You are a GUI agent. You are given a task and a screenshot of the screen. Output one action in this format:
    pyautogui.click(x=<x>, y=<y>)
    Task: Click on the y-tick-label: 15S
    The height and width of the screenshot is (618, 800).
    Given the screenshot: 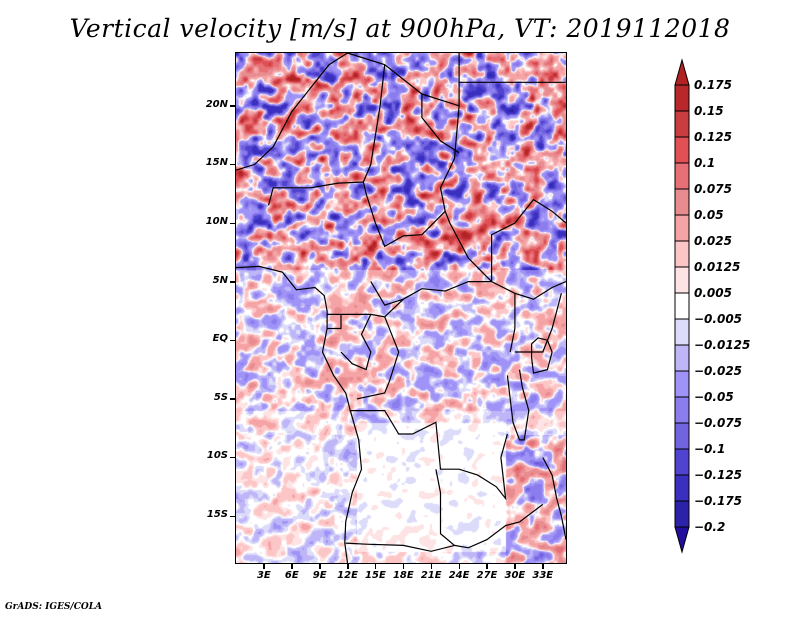 What is the action you would take?
    pyautogui.click(x=217, y=515)
    